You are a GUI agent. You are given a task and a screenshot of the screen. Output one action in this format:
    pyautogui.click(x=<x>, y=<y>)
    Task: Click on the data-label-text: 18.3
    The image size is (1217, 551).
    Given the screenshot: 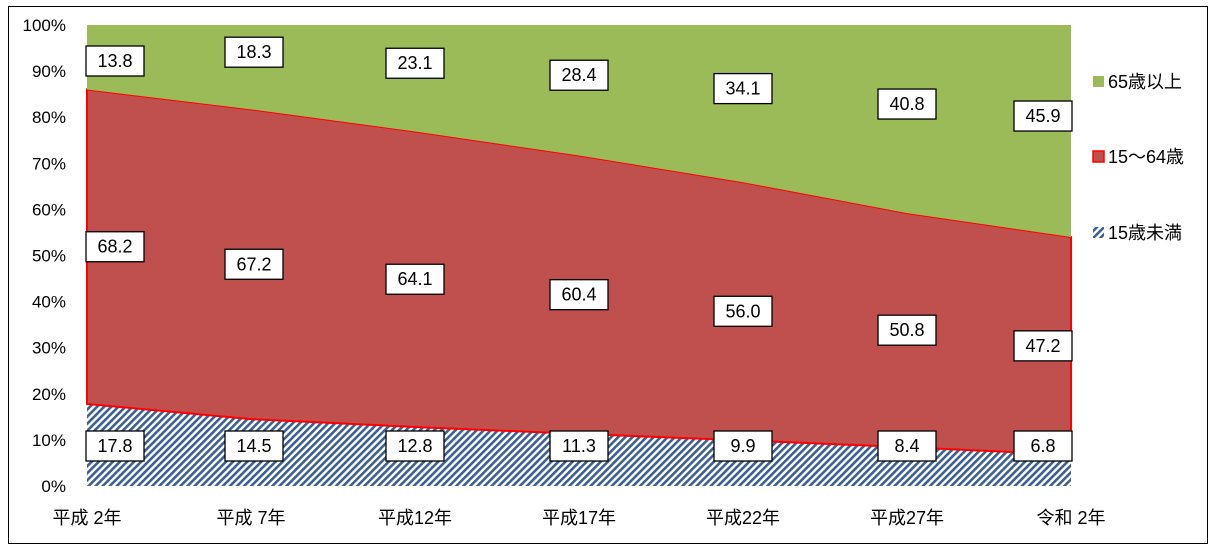 What is the action you would take?
    pyautogui.click(x=253, y=52)
    